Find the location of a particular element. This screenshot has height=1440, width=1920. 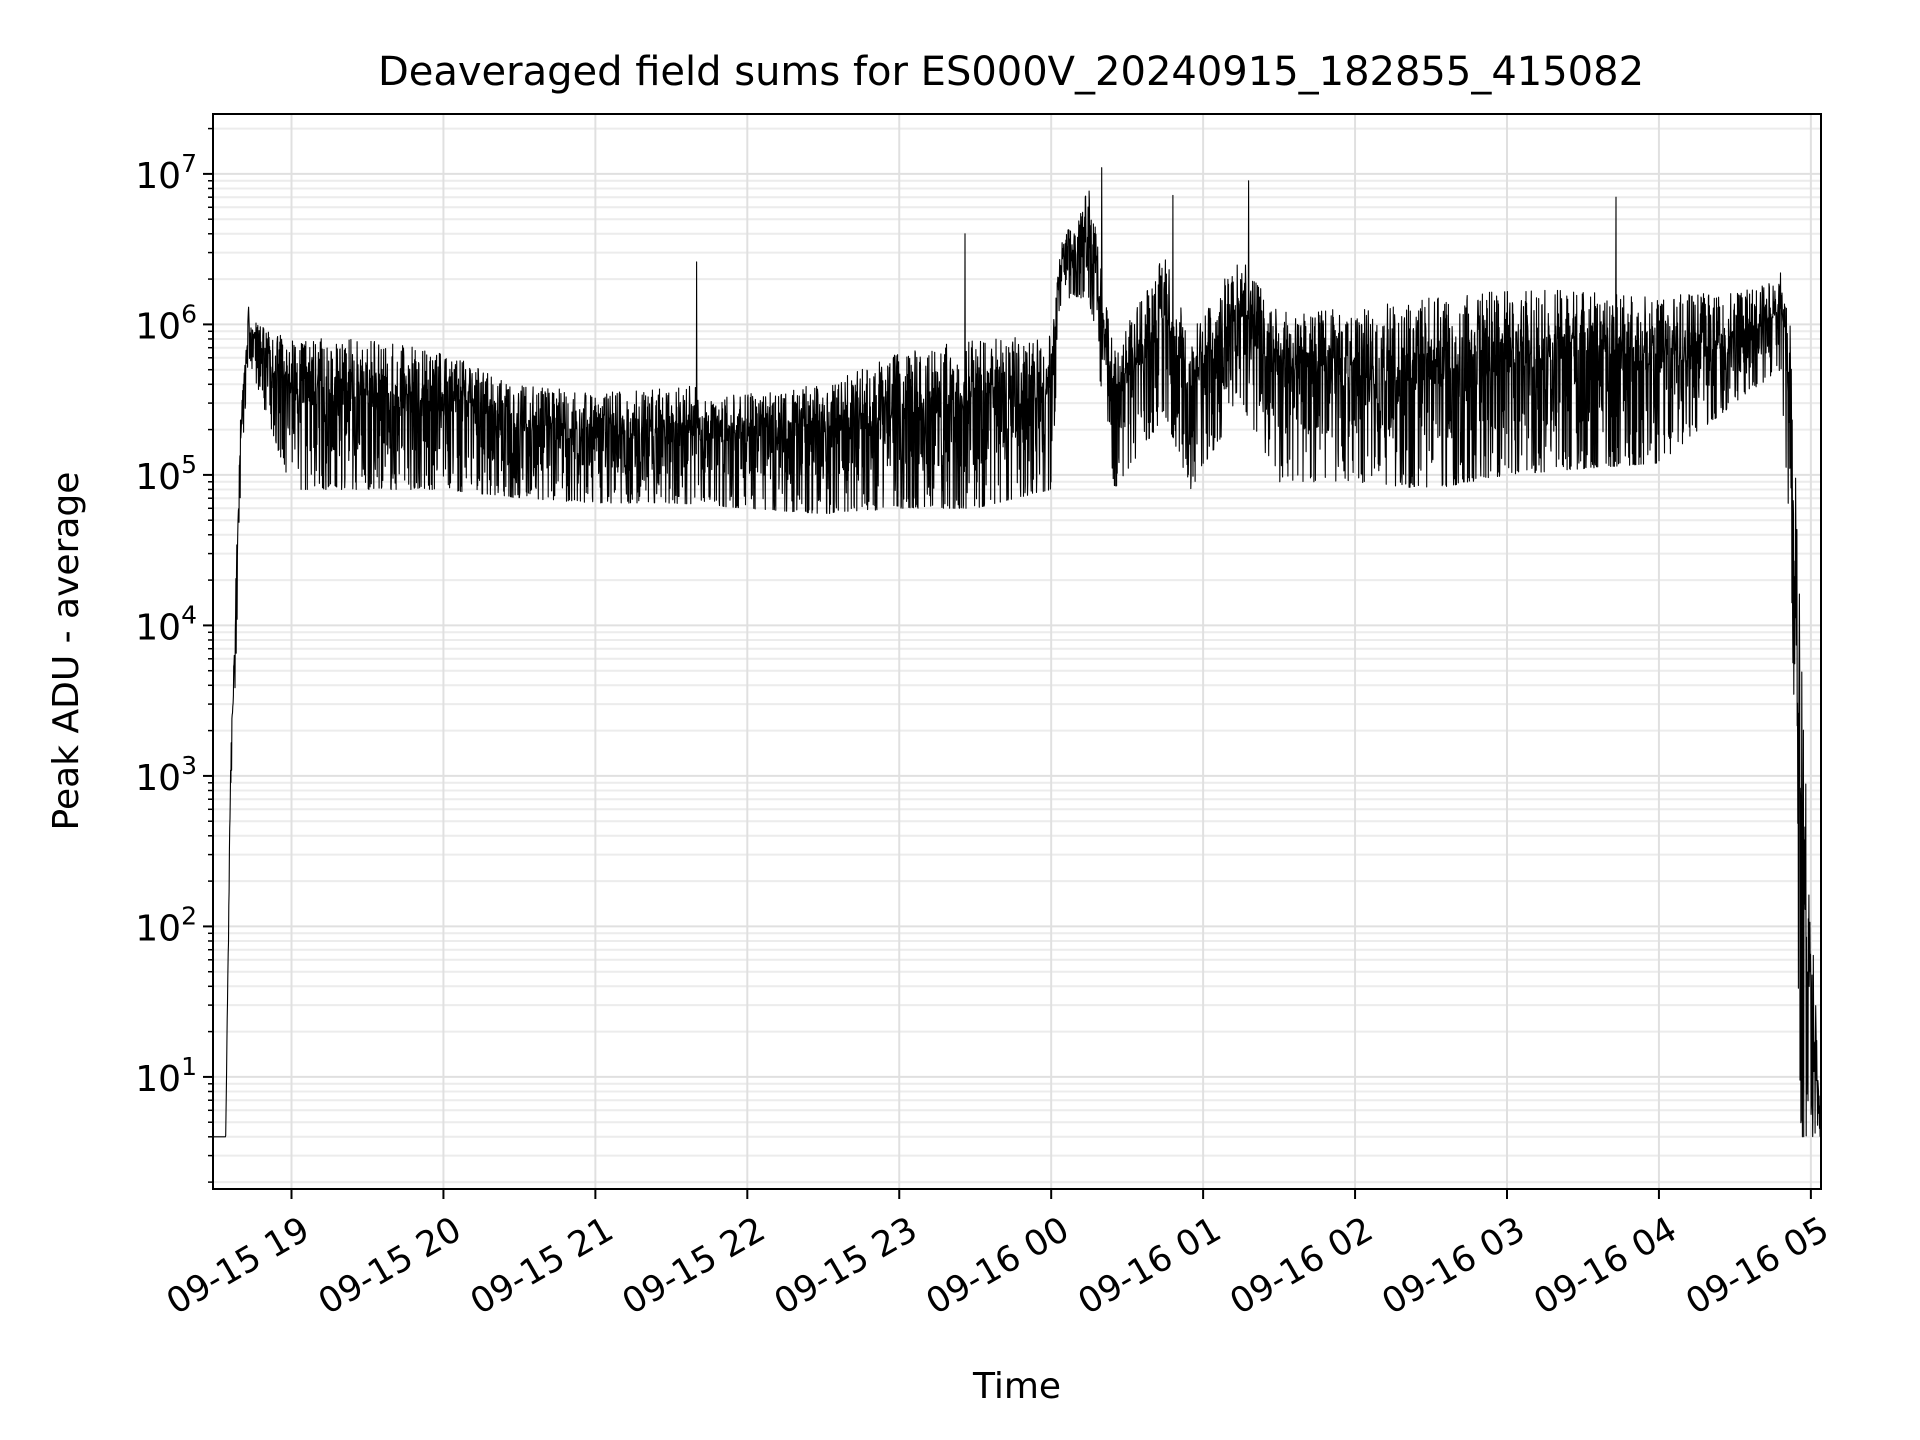

y-tick-label: 10⁷ is located at coordinates (166, 173).